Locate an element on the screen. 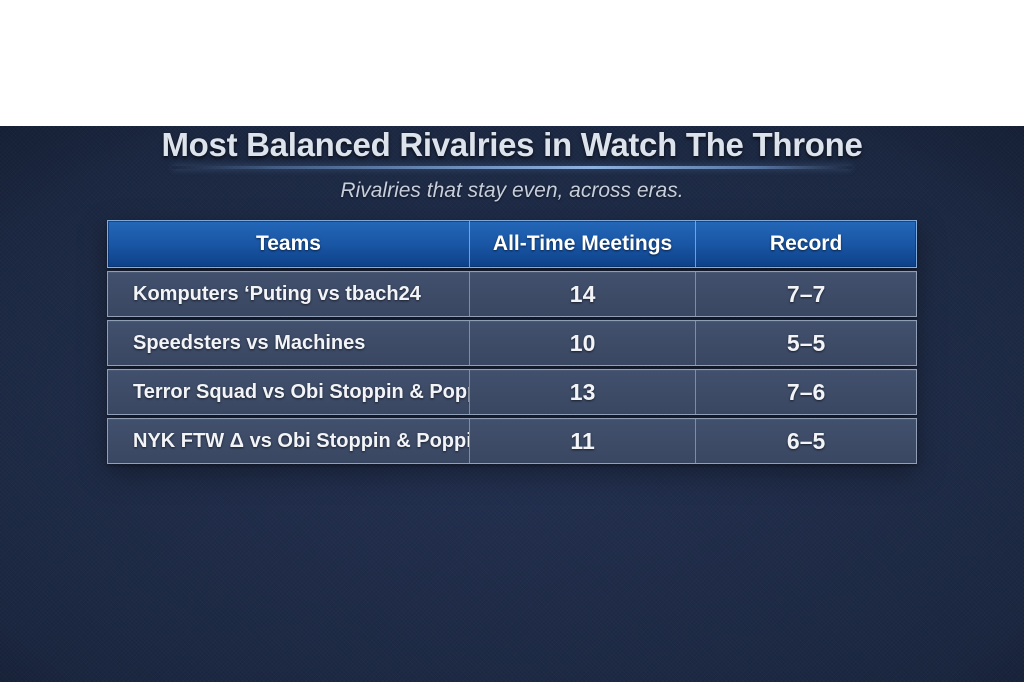 Image resolution: width=1024 pixels, height=682 pixels. cell-meetings: 10 is located at coordinates (583, 343).